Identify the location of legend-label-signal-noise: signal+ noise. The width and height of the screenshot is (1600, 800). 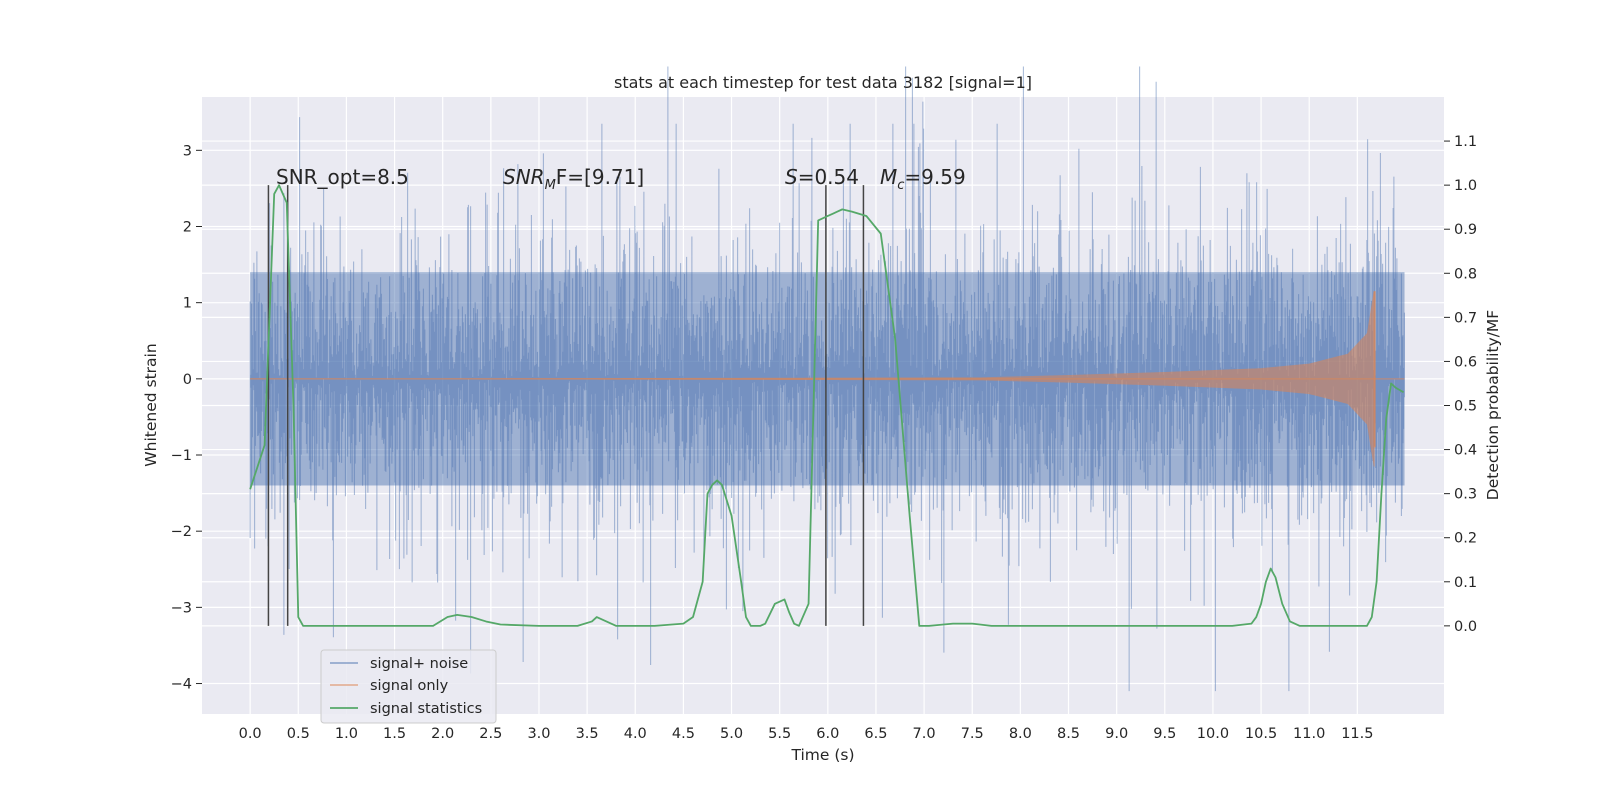
(419, 664).